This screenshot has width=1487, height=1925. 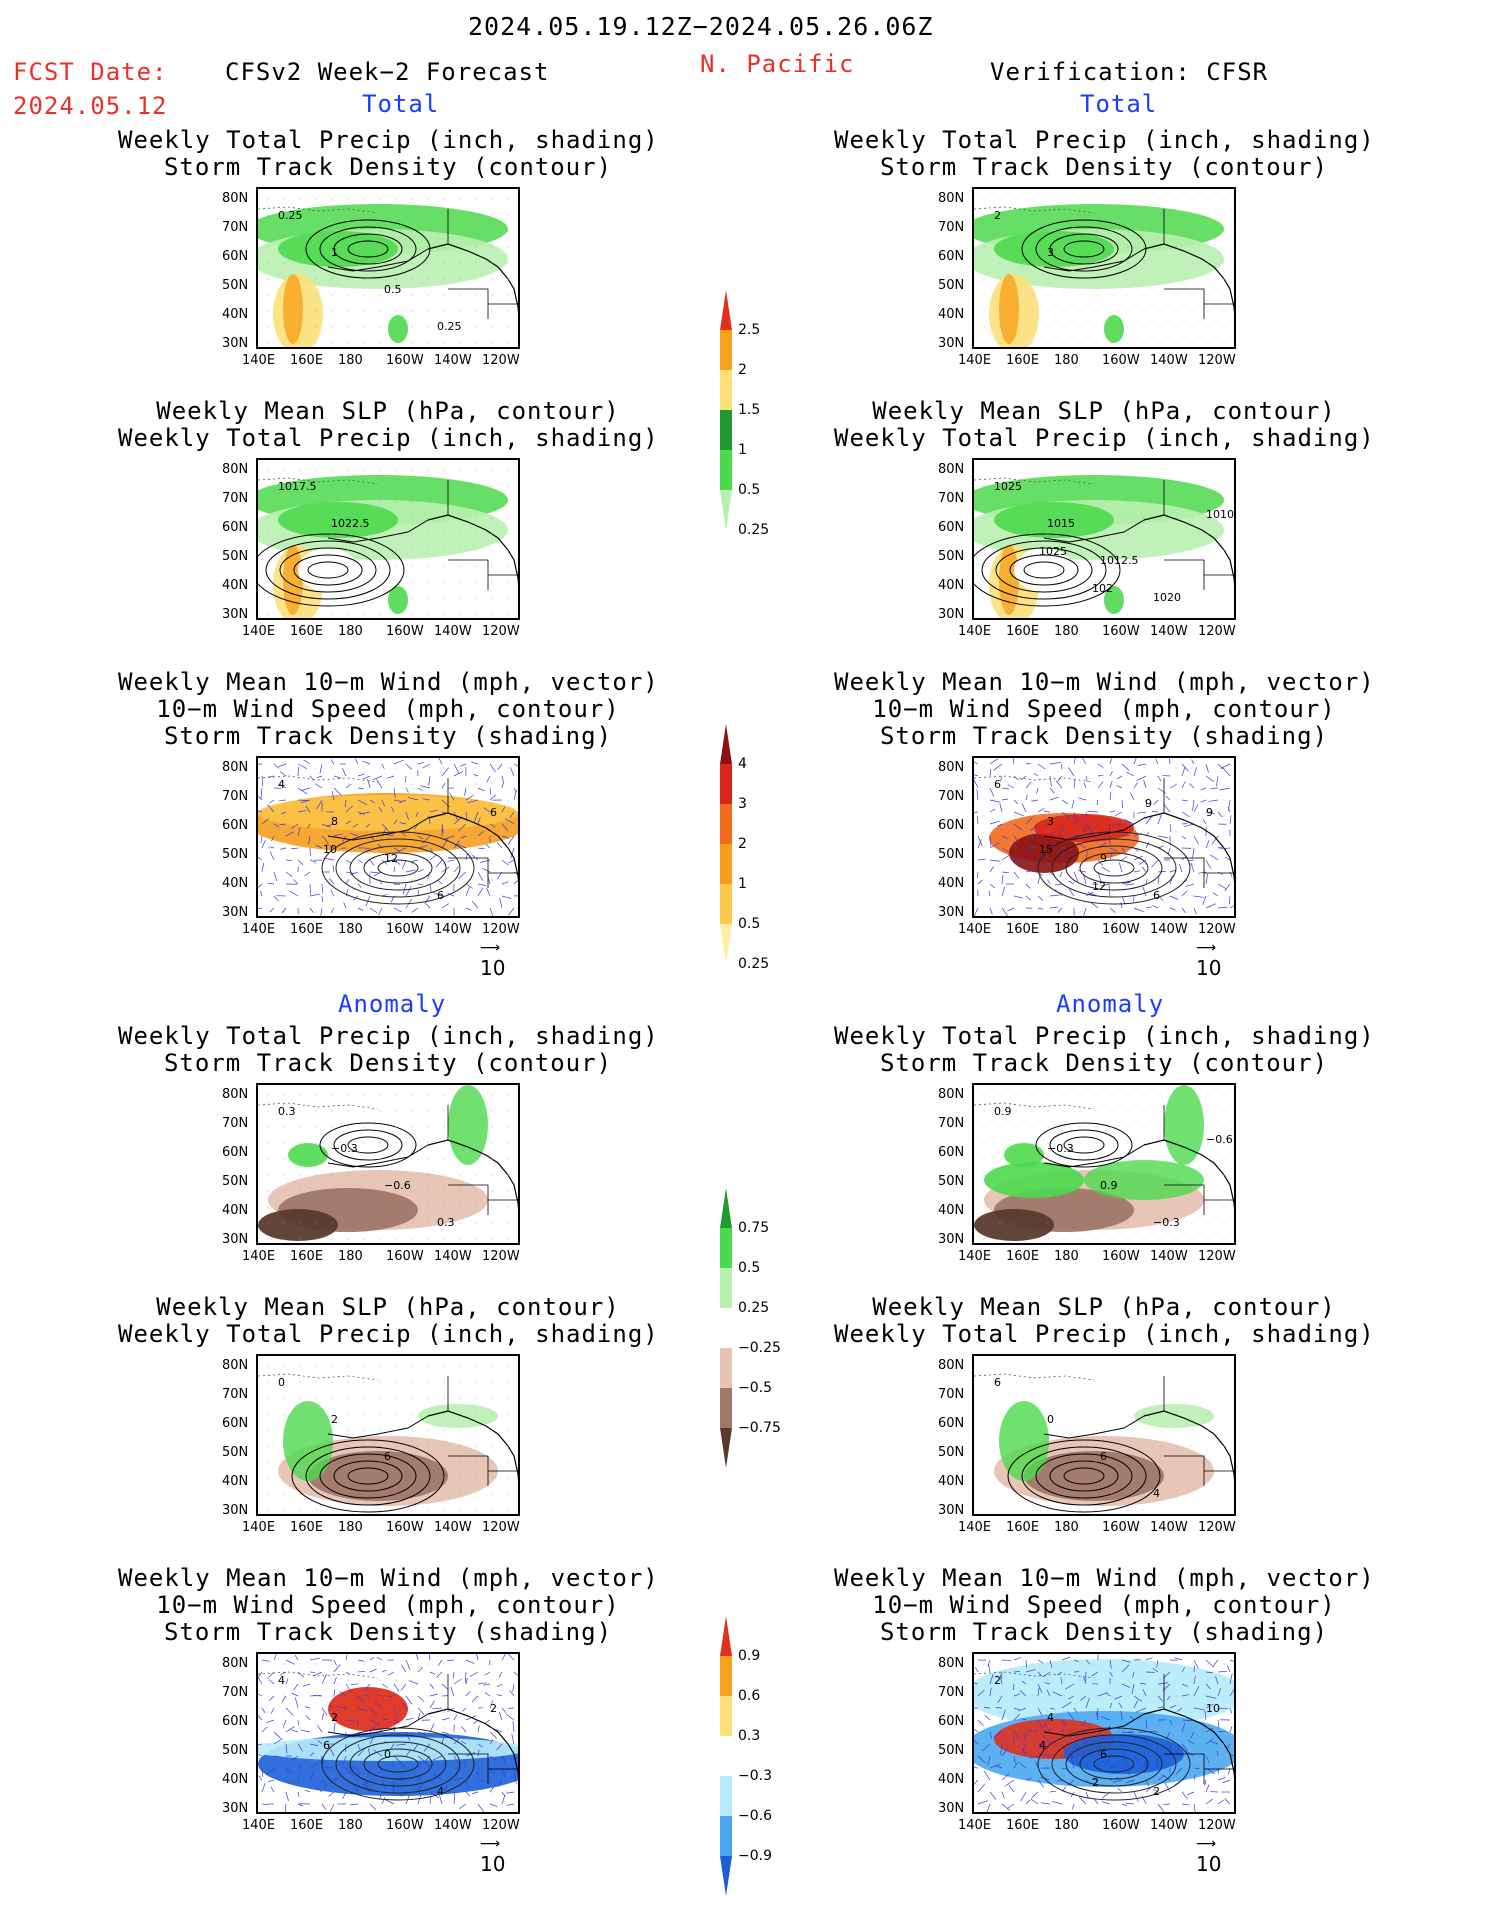 I want to click on colorbar-storm-anomaly-label: −0.9, so click(x=755, y=1856).